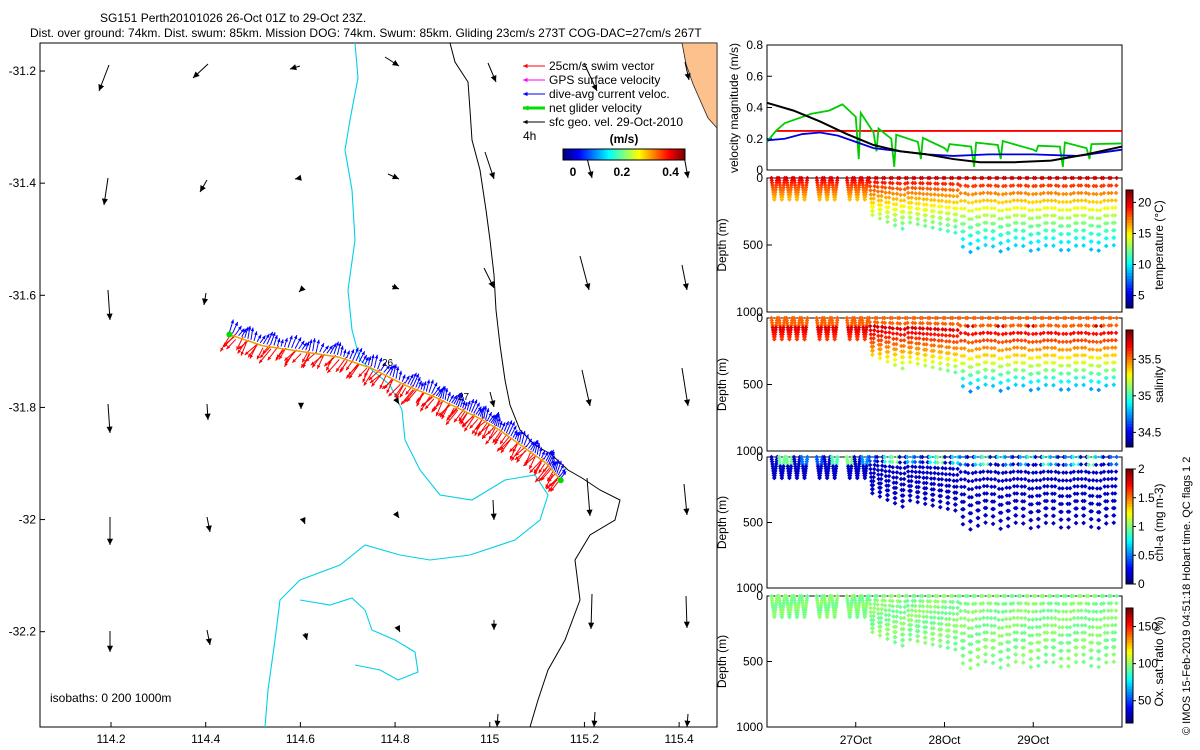  What do you see at coordinates (754, 108) in the screenshot?
I see `velocity-y-tick-label: 0.4` at bounding box center [754, 108].